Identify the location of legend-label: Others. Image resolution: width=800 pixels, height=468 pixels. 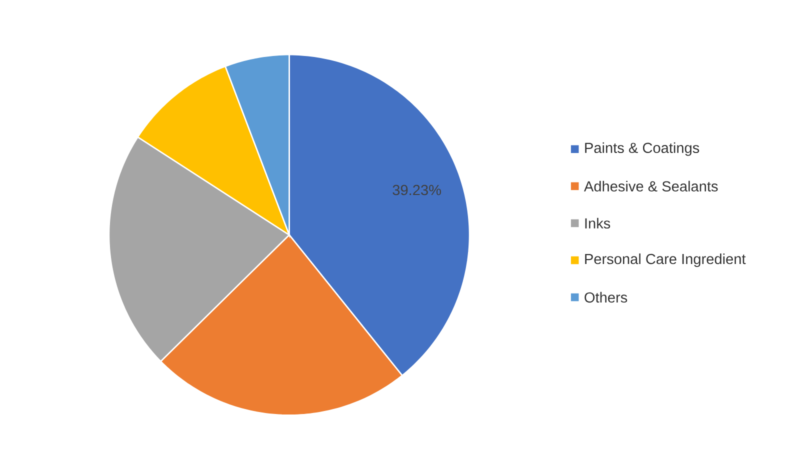
(606, 297).